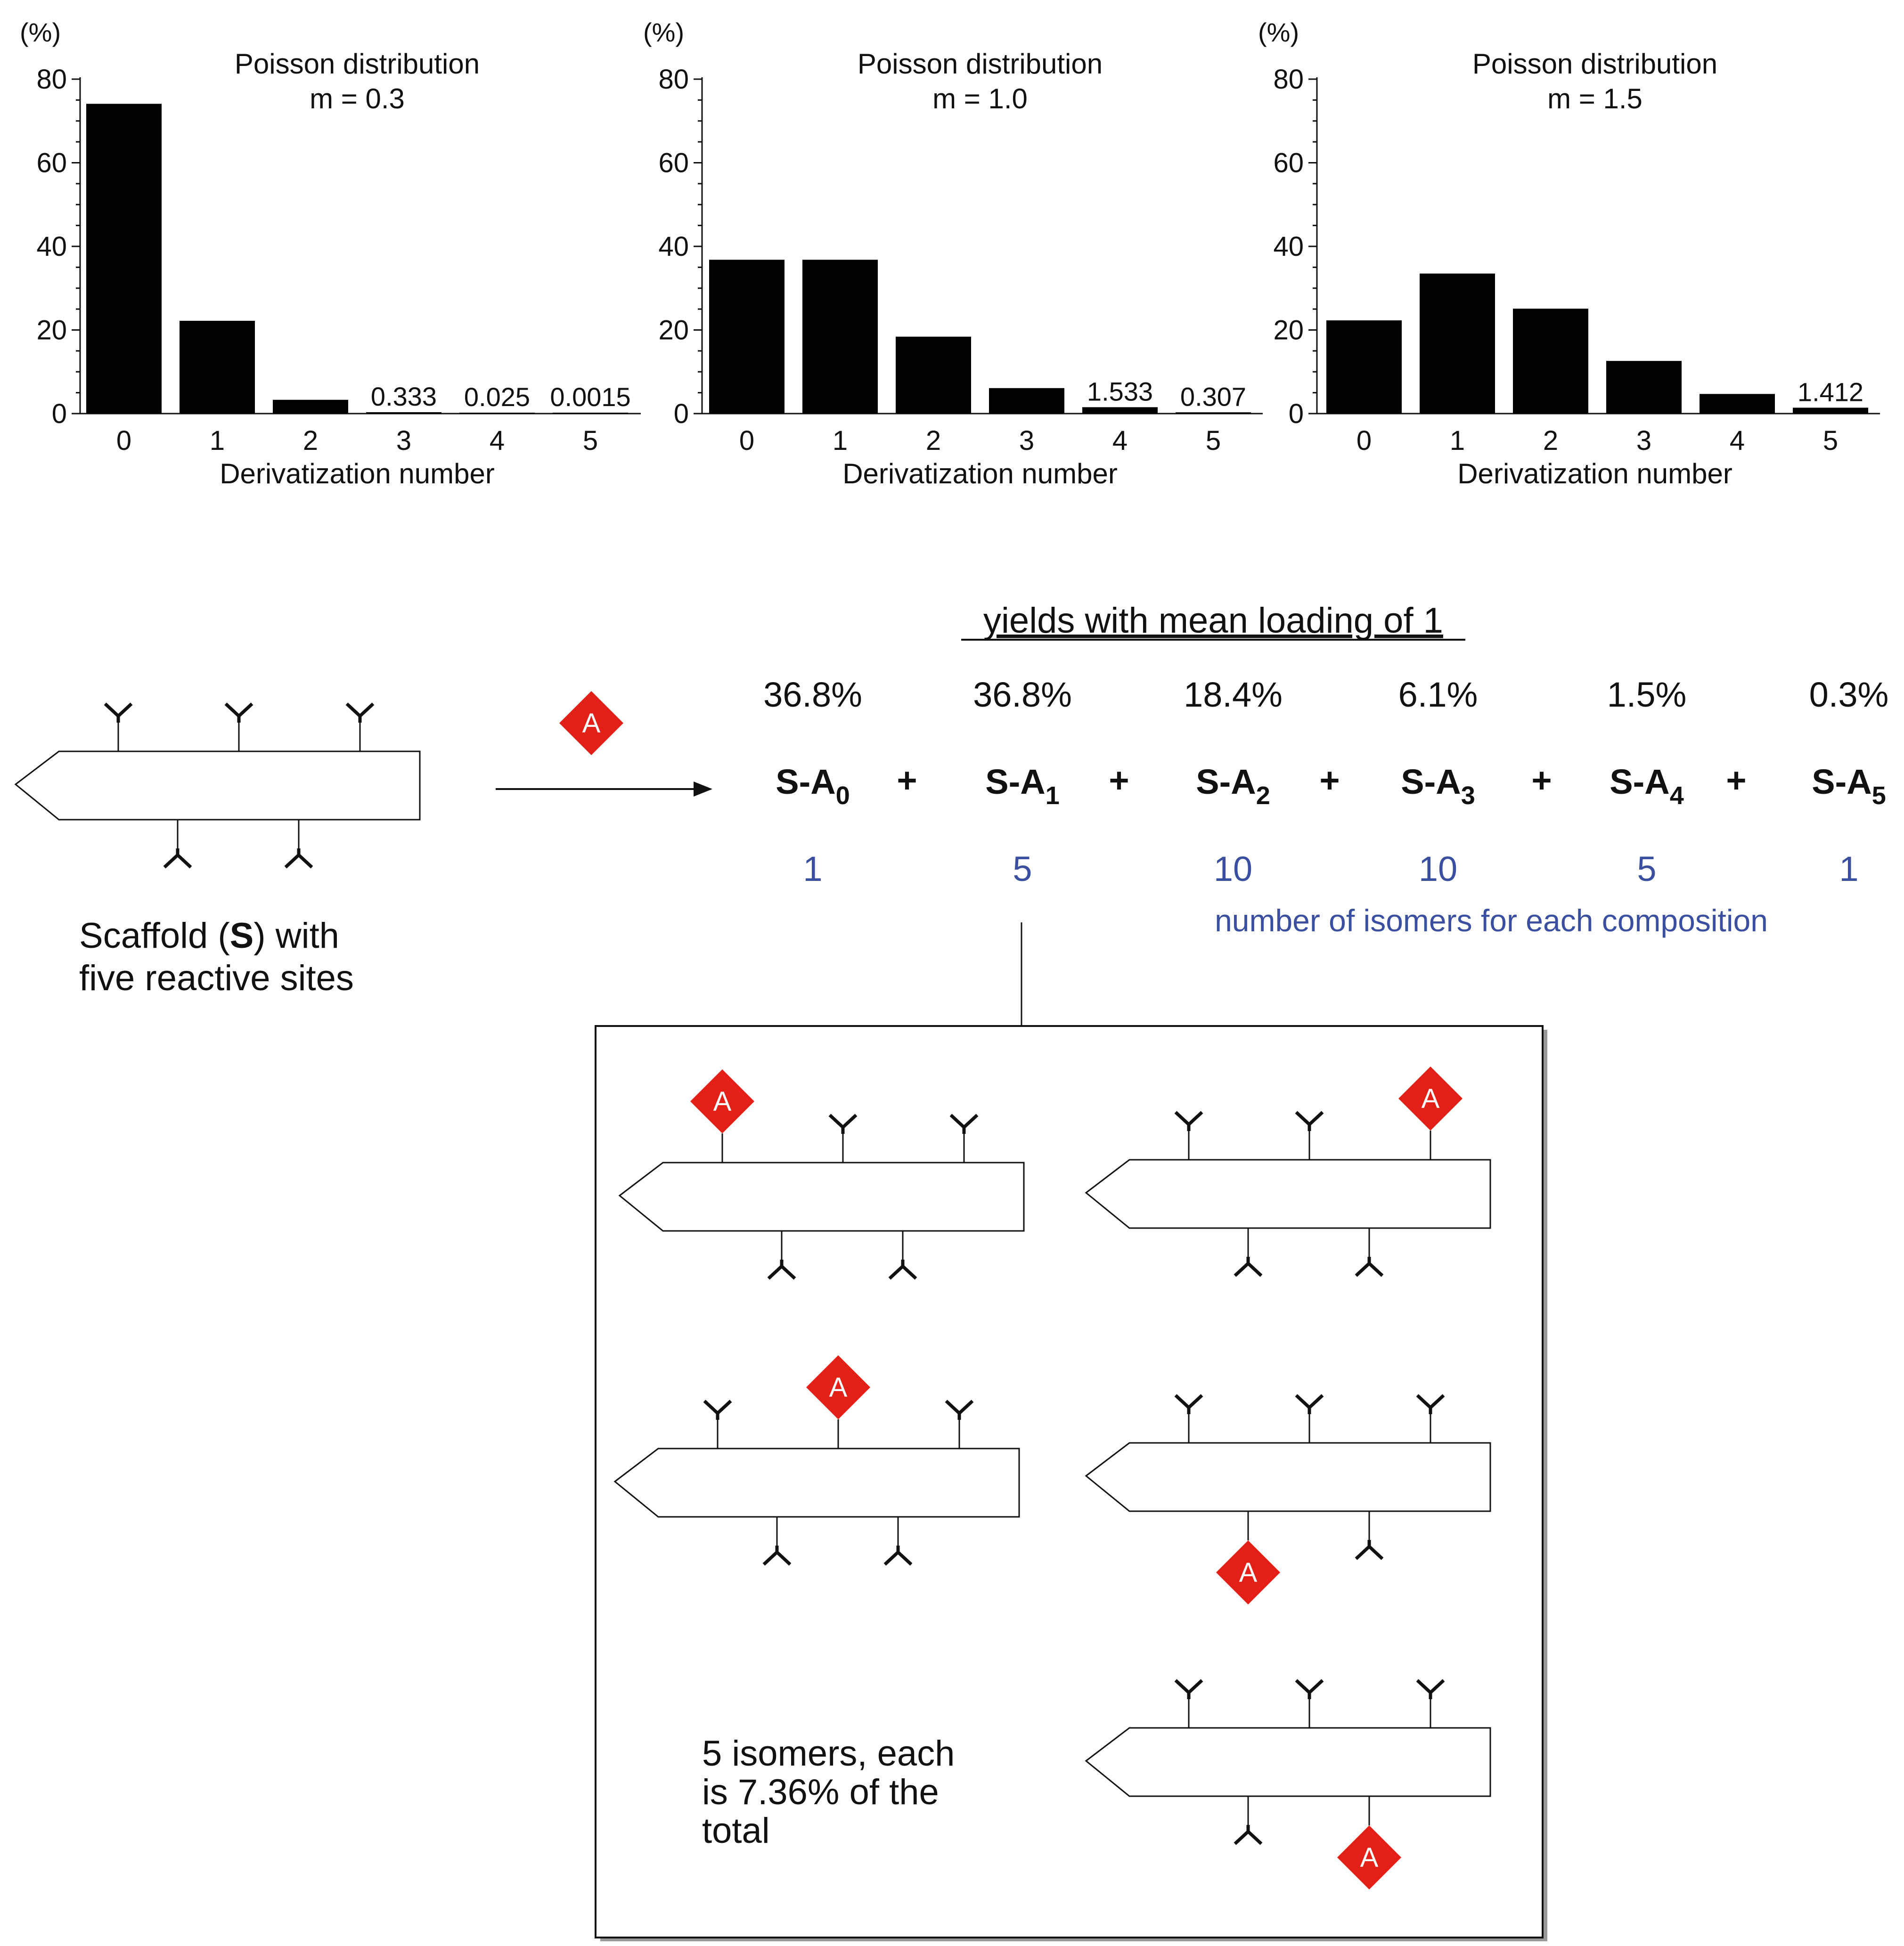 This screenshot has width=1904, height=1946. Describe the element at coordinates (1233, 694) in the screenshot. I see `yield-percent: 18.4%` at that location.